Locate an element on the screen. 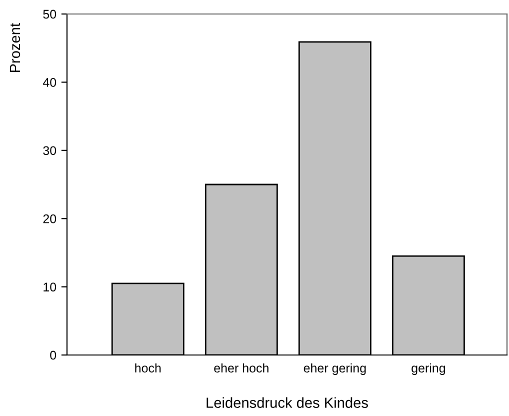 Image resolution: width=509 pixels, height=416 pixels. x-tick-label: gering is located at coordinates (429, 369).